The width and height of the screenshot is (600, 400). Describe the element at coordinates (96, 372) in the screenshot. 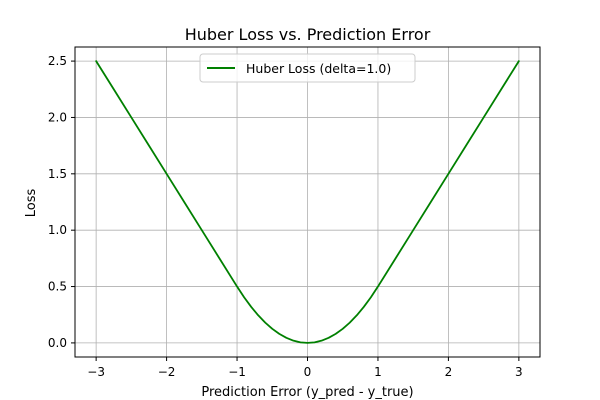

I see `x-tick-label: −3` at that location.